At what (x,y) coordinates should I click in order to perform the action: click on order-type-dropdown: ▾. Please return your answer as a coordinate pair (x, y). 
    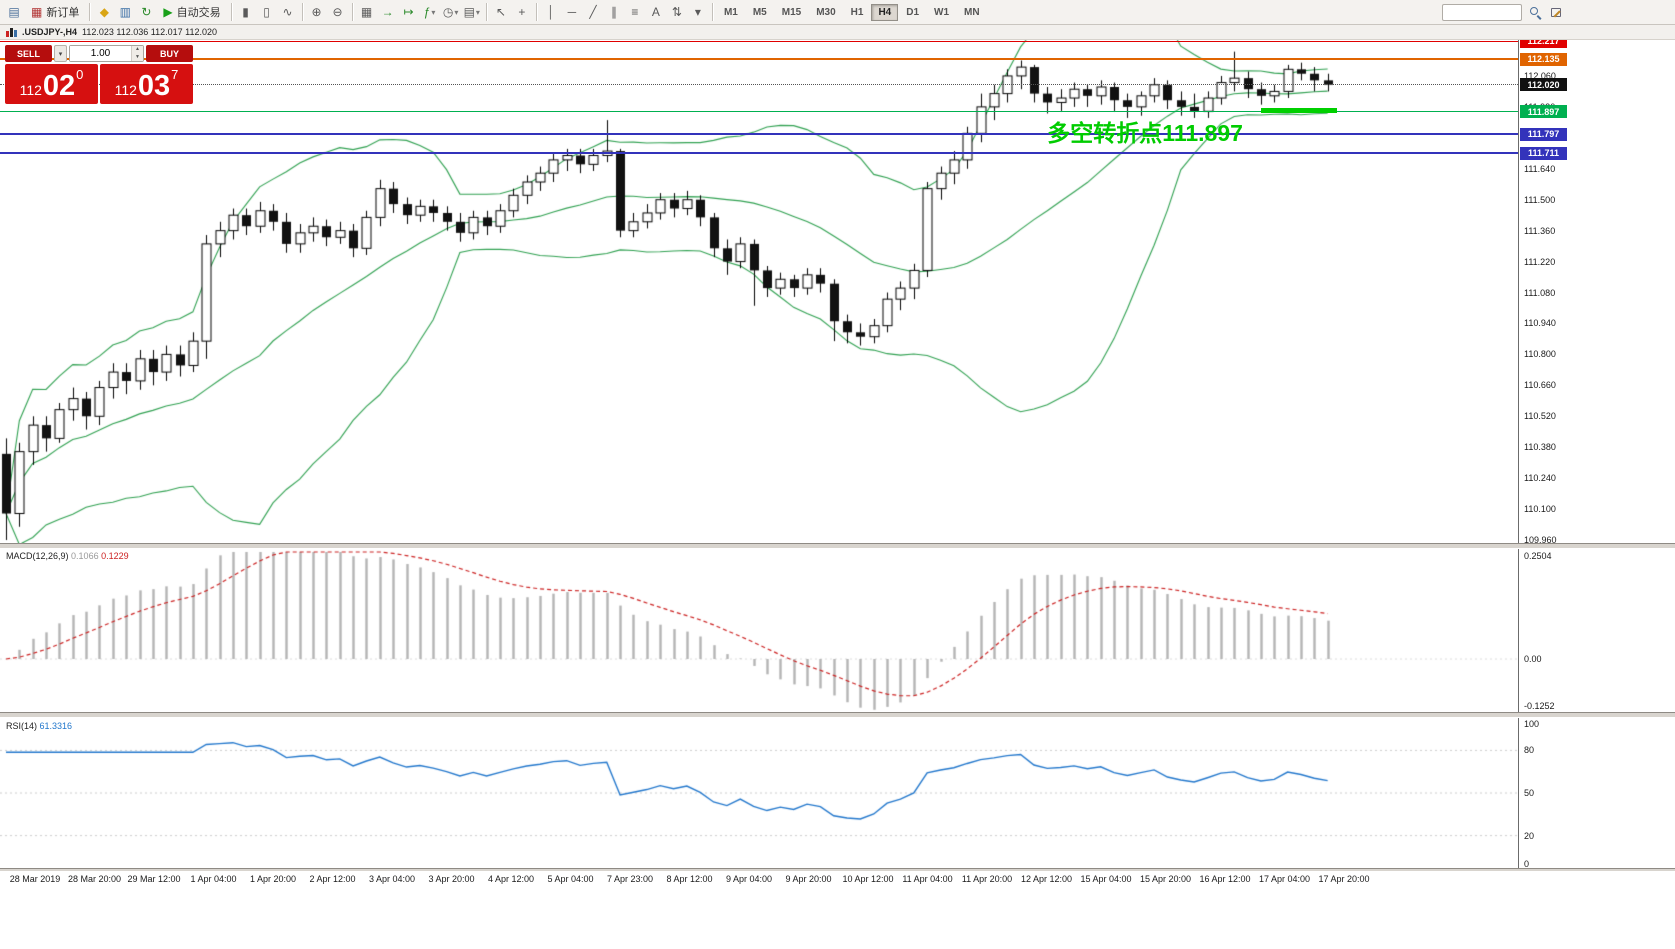
    Looking at the image, I should click on (60, 53).